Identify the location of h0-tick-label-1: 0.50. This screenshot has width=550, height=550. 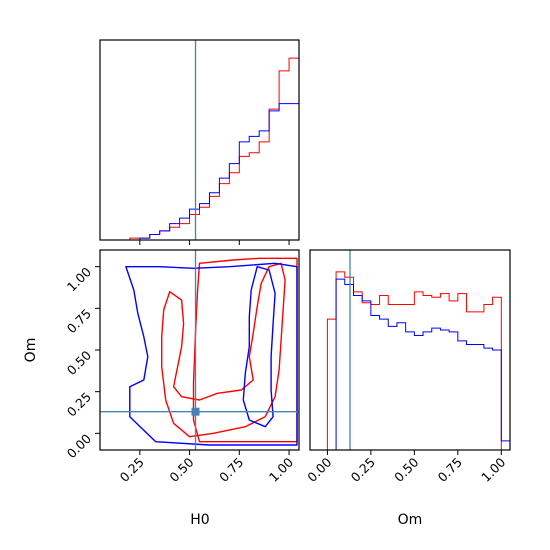
(181, 469).